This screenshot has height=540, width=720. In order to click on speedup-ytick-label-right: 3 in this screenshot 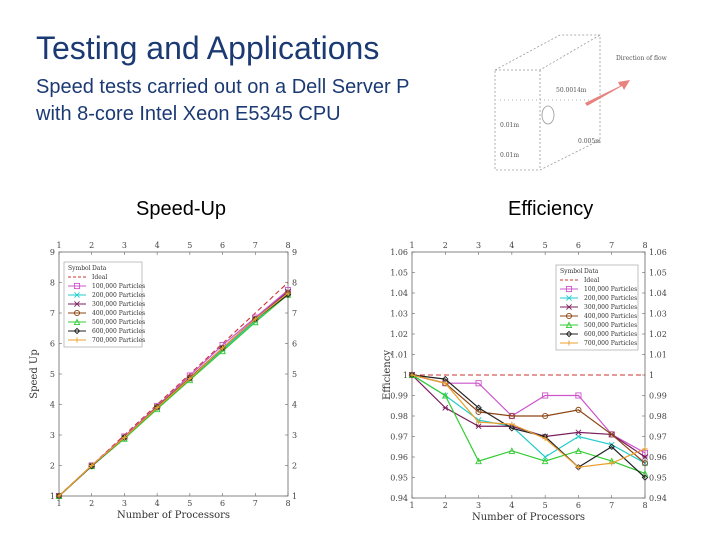, I will do `click(294, 435)`.